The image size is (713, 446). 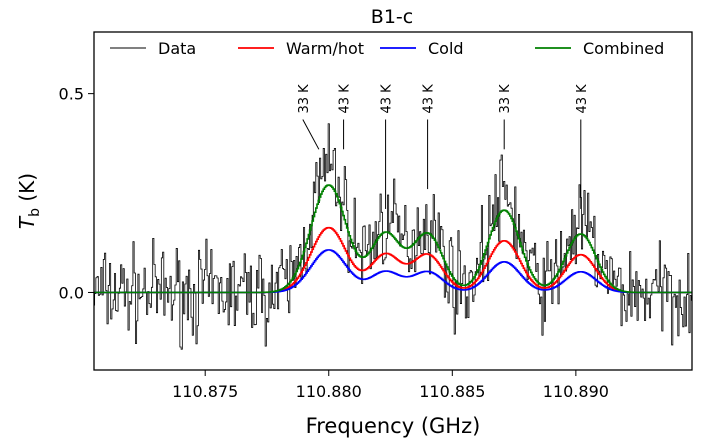 I want to click on legend-label: Data, so click(x=177, y=48).